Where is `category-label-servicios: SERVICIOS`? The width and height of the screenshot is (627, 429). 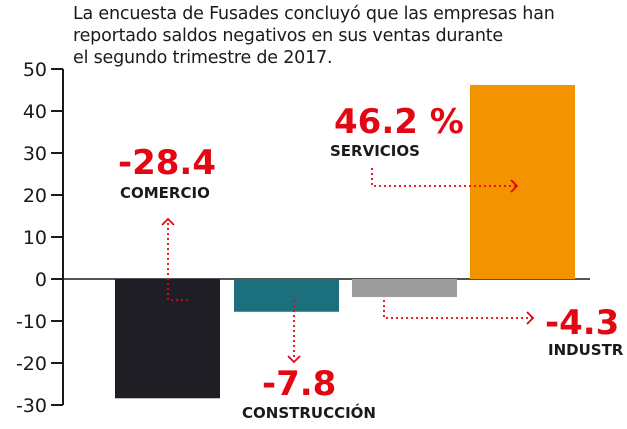 category-label-servicios: SERVICIOS is located at coordinates (375, 151).